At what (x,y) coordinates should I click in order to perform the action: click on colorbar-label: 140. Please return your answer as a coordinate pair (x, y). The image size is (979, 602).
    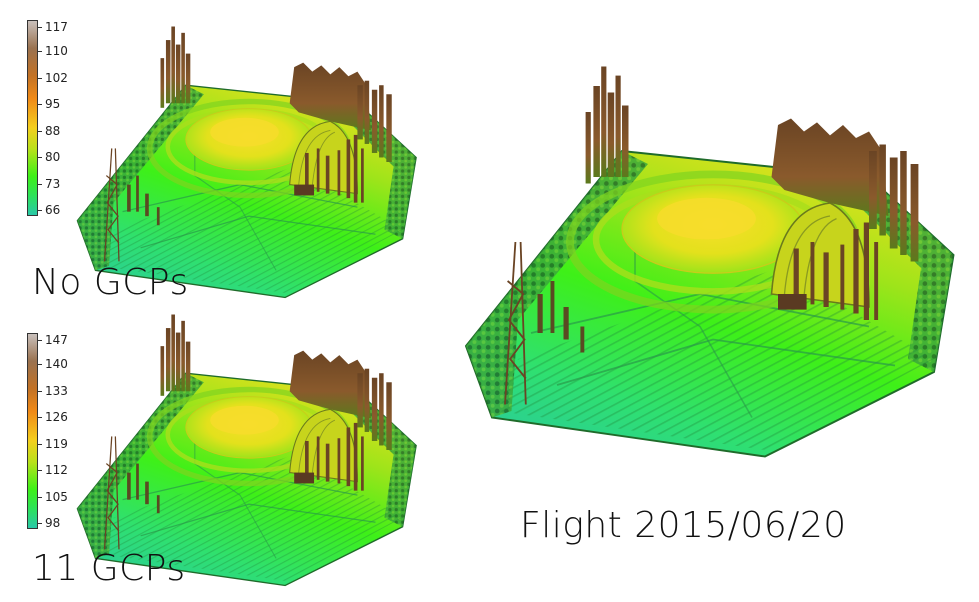
    Looking at the image, I should click on (56, 364).